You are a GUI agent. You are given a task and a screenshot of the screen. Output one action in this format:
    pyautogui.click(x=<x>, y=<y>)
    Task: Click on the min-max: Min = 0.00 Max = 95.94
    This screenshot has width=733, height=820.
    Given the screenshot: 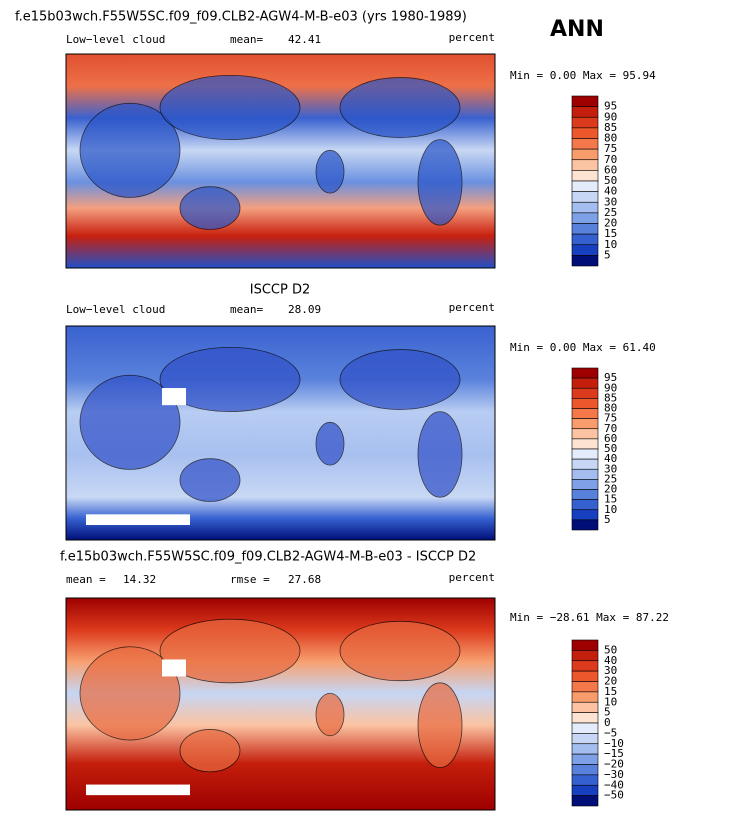 What is the action you would take?
    pyautogui.click(x=583, y=75)
    